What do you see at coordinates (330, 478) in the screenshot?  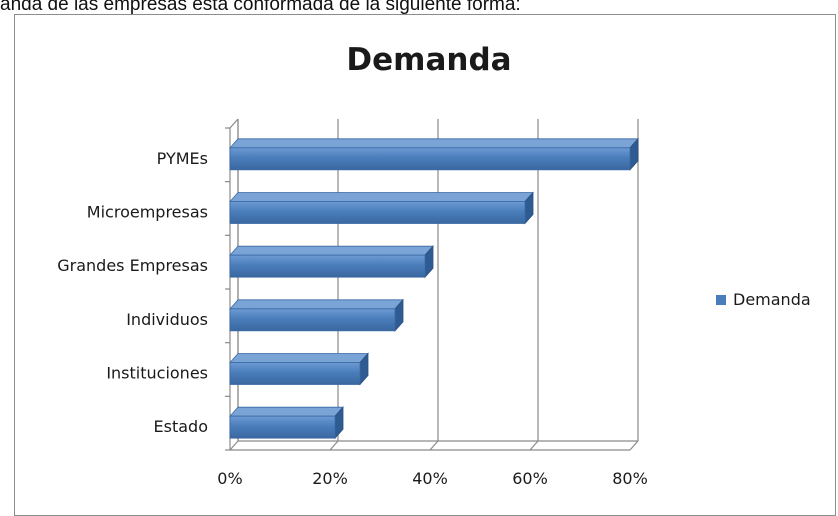 I see `x-tick-label: 20%` at bounding box center [330, 478].